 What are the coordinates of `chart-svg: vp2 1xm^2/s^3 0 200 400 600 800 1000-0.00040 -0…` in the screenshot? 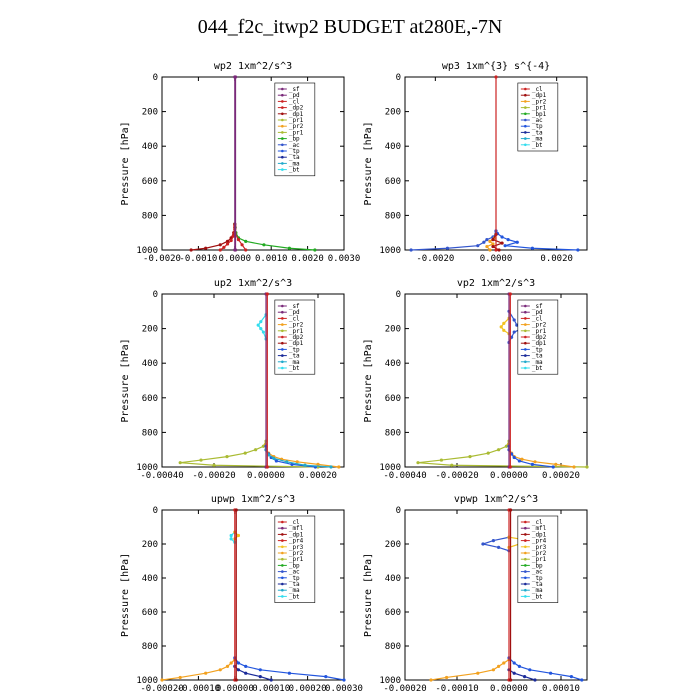 It's located at (476, 379).